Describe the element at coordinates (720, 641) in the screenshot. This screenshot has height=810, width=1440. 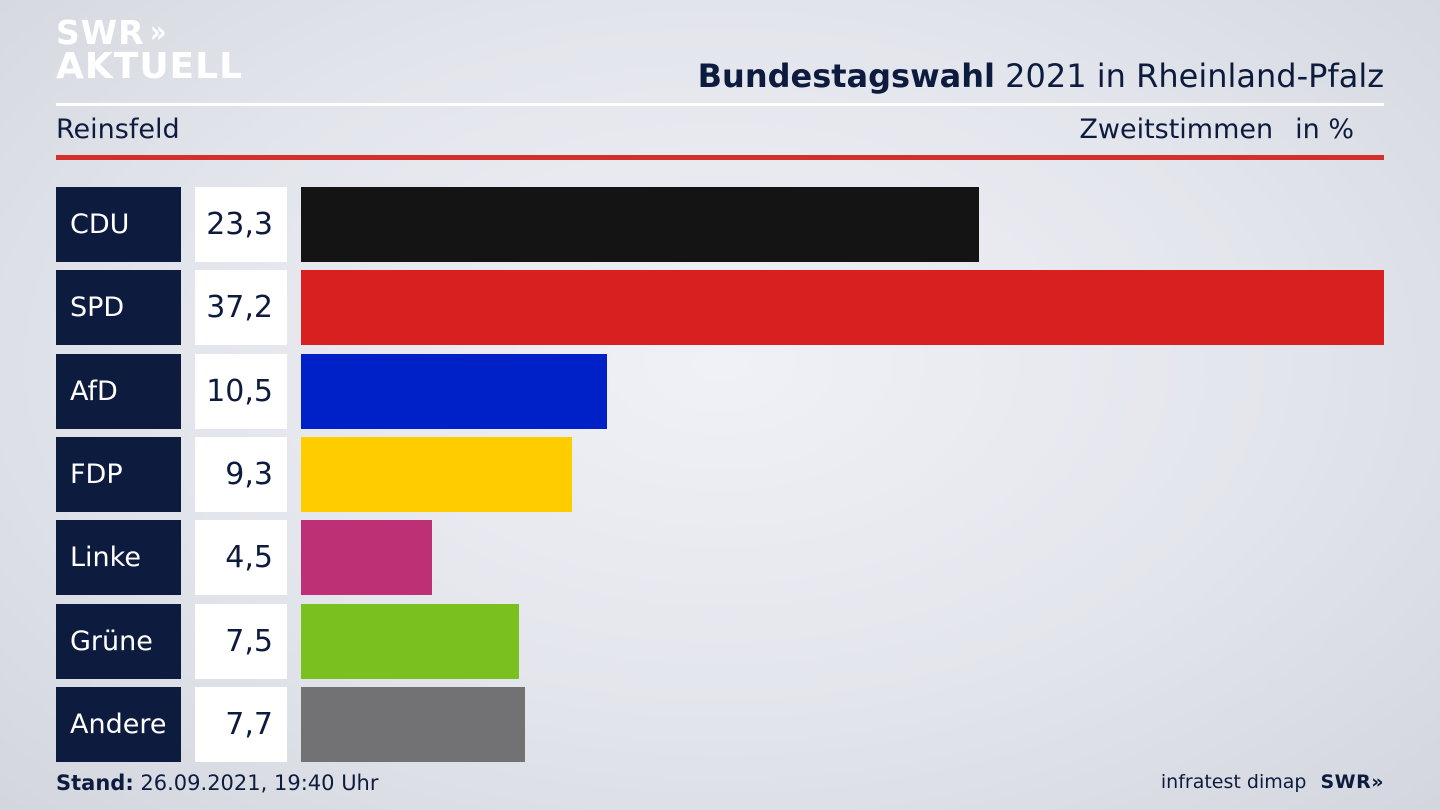
I see `bar-row: Grüne 7,5` at that location.